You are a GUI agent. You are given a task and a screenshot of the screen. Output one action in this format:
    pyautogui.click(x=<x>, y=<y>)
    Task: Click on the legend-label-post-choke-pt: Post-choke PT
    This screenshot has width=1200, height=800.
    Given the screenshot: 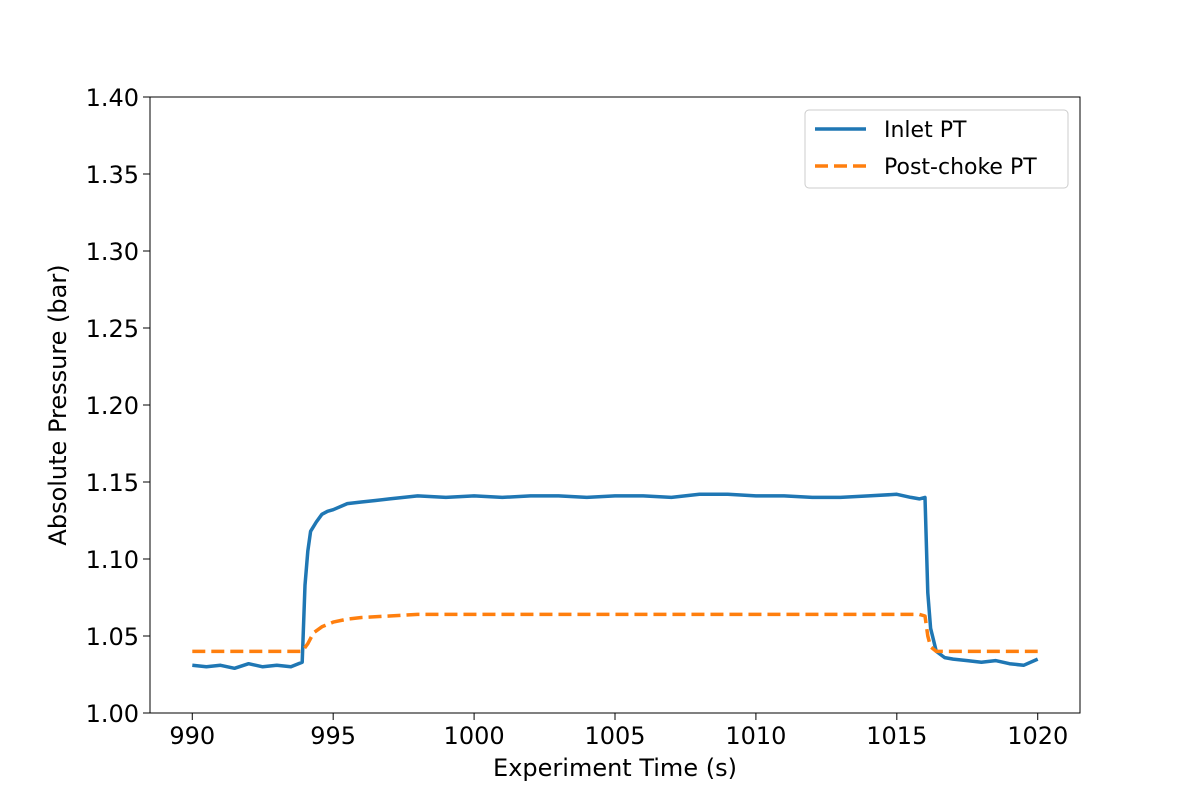 What is the action you would take?
    pyautogui.click(x=960, y=167)
    